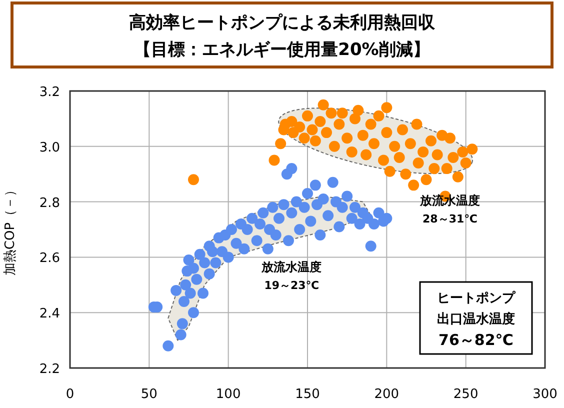  Describe the element at coordinates (49, 92) in the screenshot. I see `y-tick-label: 3.2` at that location.